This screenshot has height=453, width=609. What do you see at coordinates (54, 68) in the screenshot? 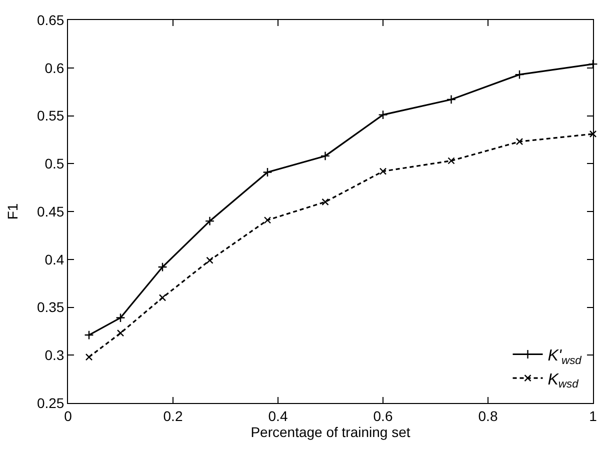
I see `y-tick-label: 0.6` at bounding box center [54, 68].